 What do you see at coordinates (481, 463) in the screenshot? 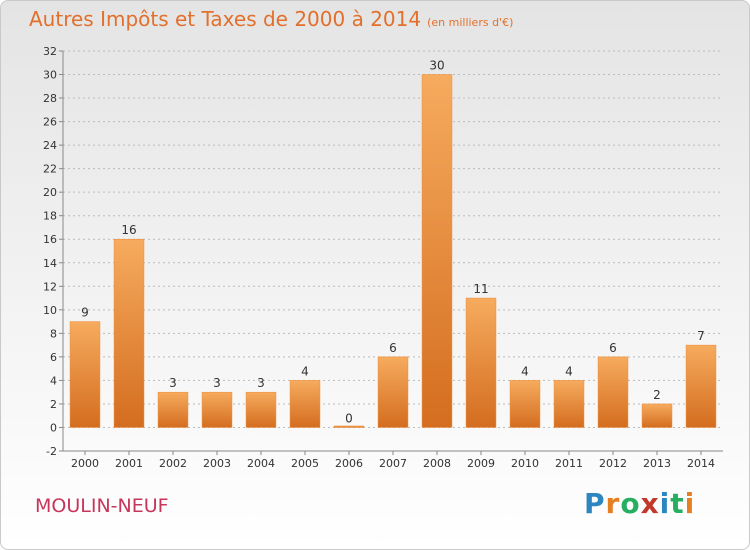
I see `x-tick-label: 2009` at bounding box center [481, 463].